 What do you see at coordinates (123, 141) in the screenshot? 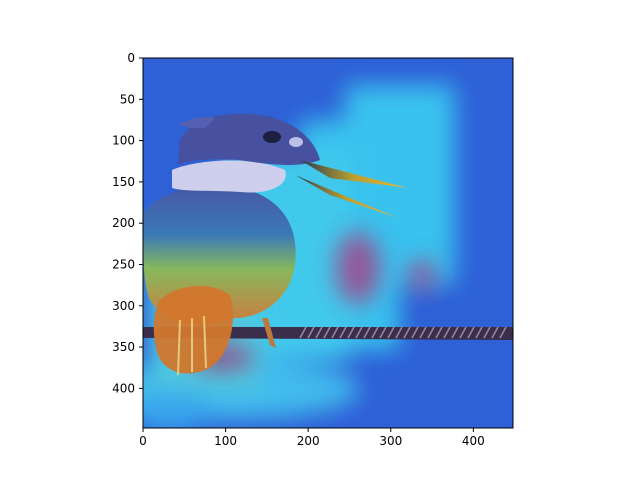
I see `y-tick-label: 100` at bounding box center [123, 141].